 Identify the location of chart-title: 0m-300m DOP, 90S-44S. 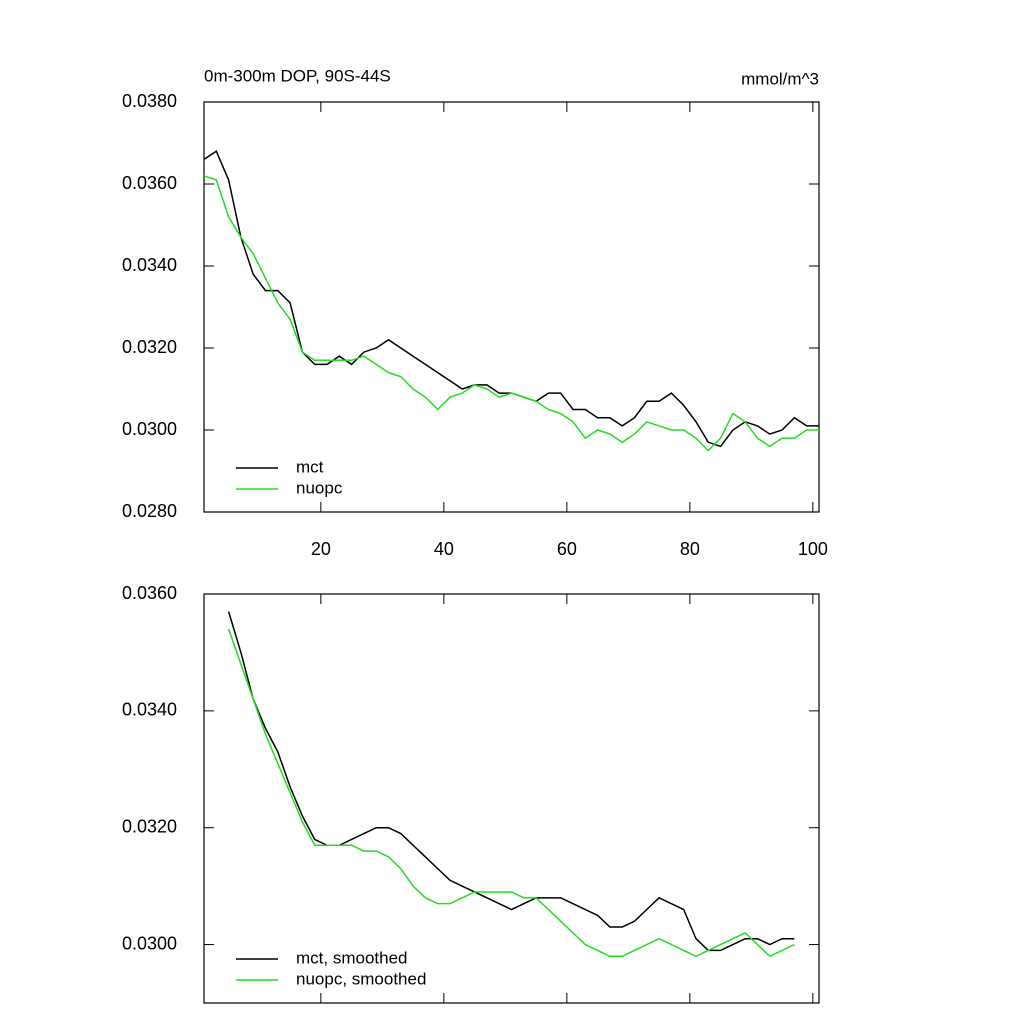
(297, 75).